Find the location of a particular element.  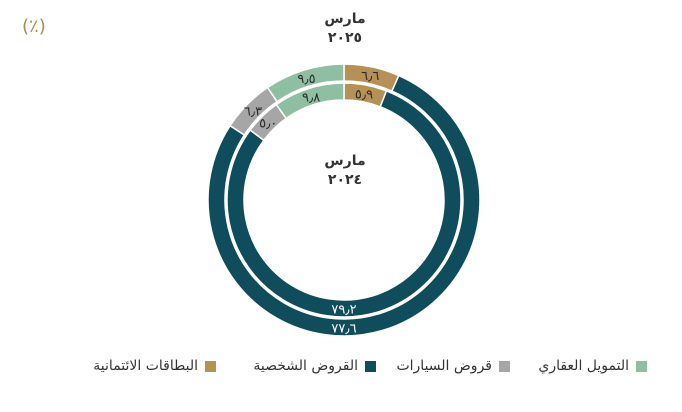

unit-label: (٪) is located at coordinates (34, 26).